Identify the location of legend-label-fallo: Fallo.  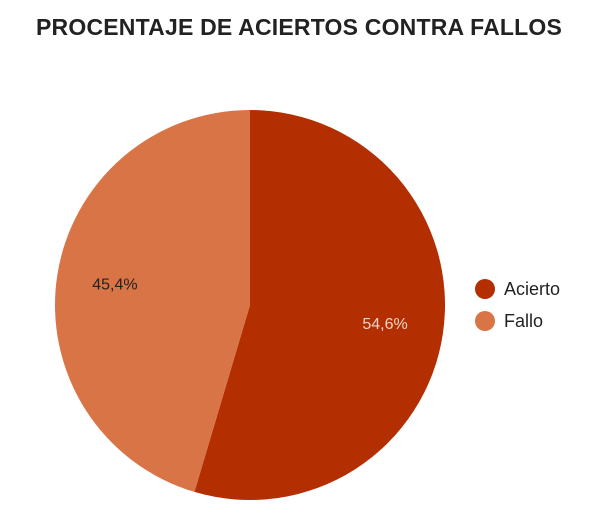
(524, 320).